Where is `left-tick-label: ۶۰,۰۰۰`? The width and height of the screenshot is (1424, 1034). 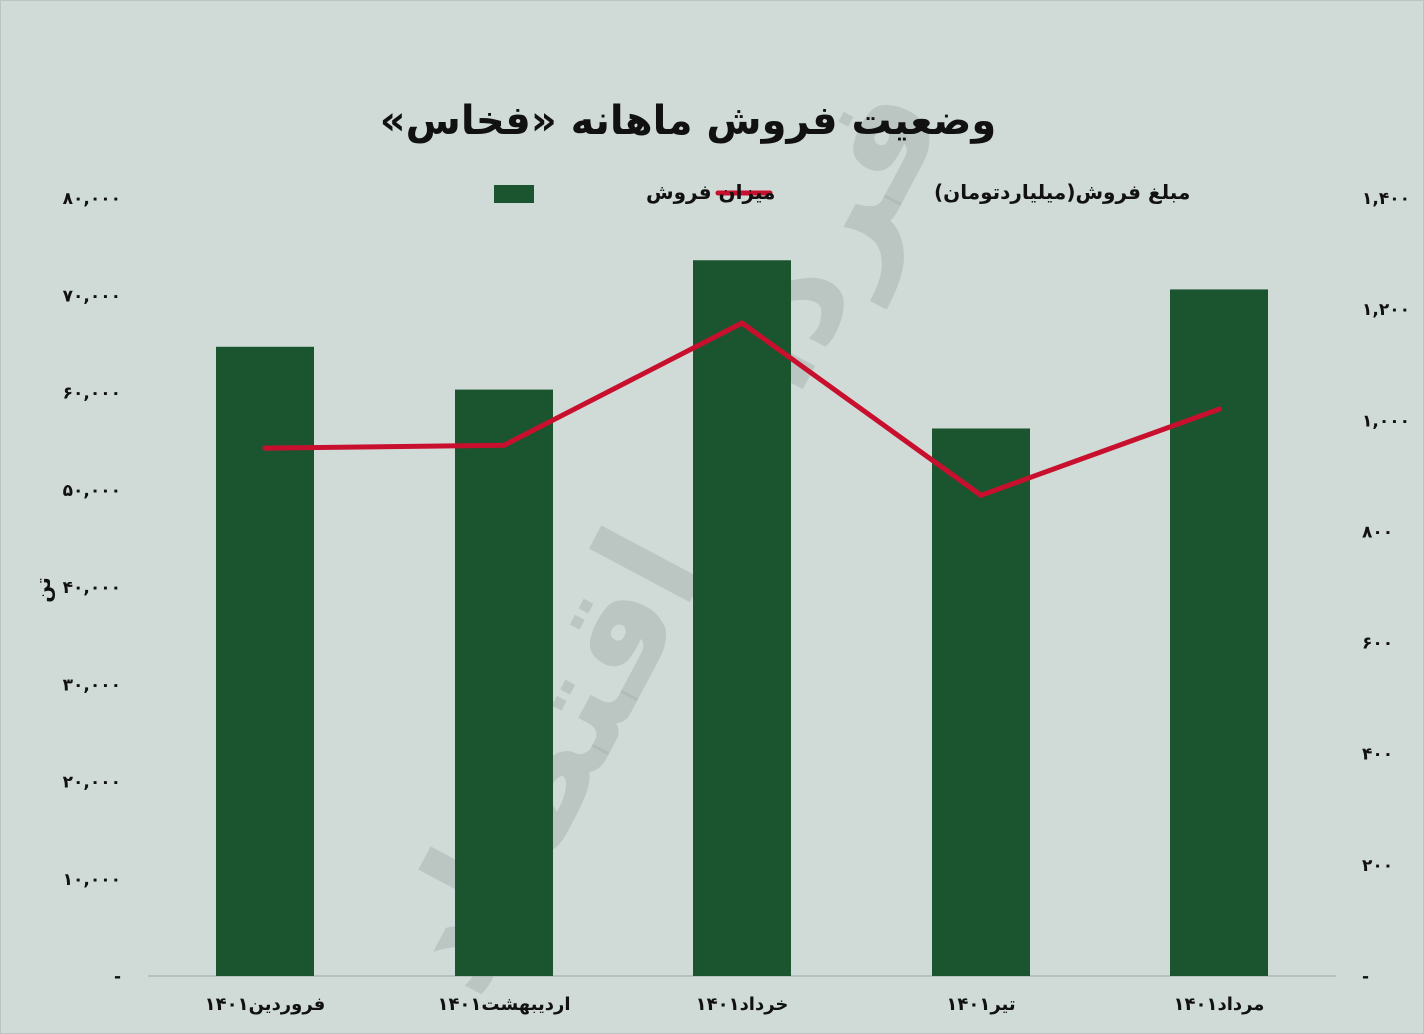 left-tick-label: ۶۰,۰۰۰ is located at coordinates (92, 394).